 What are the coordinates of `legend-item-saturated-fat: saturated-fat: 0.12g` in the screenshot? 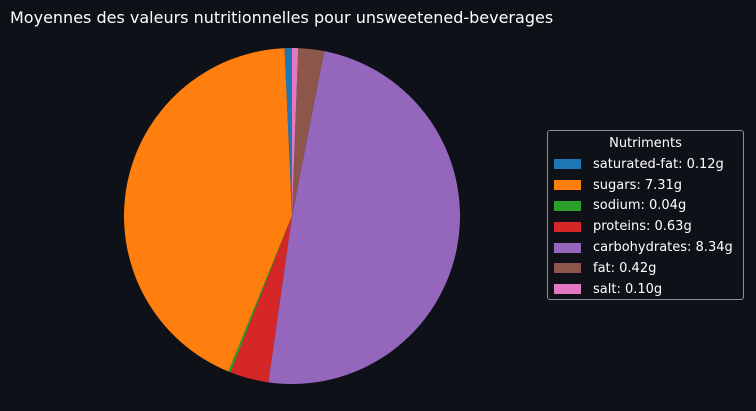 It's located at (645, 164).